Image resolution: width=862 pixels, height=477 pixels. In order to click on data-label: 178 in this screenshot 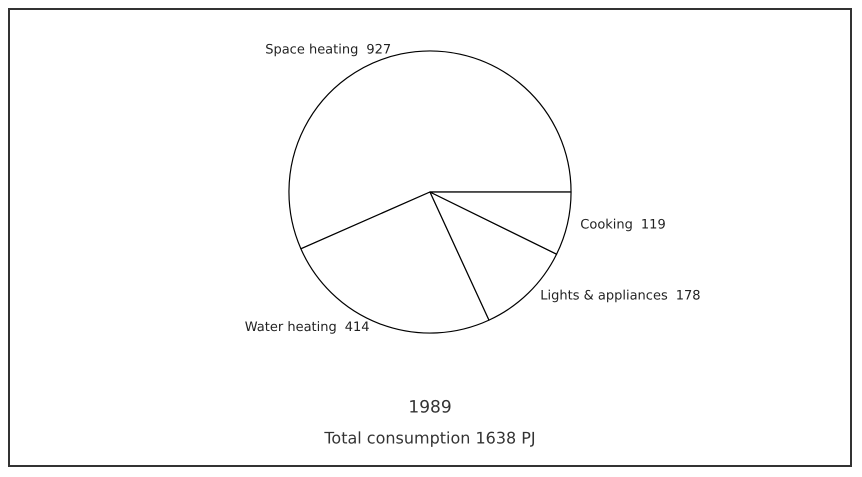, I will do `click(688, 296)`.